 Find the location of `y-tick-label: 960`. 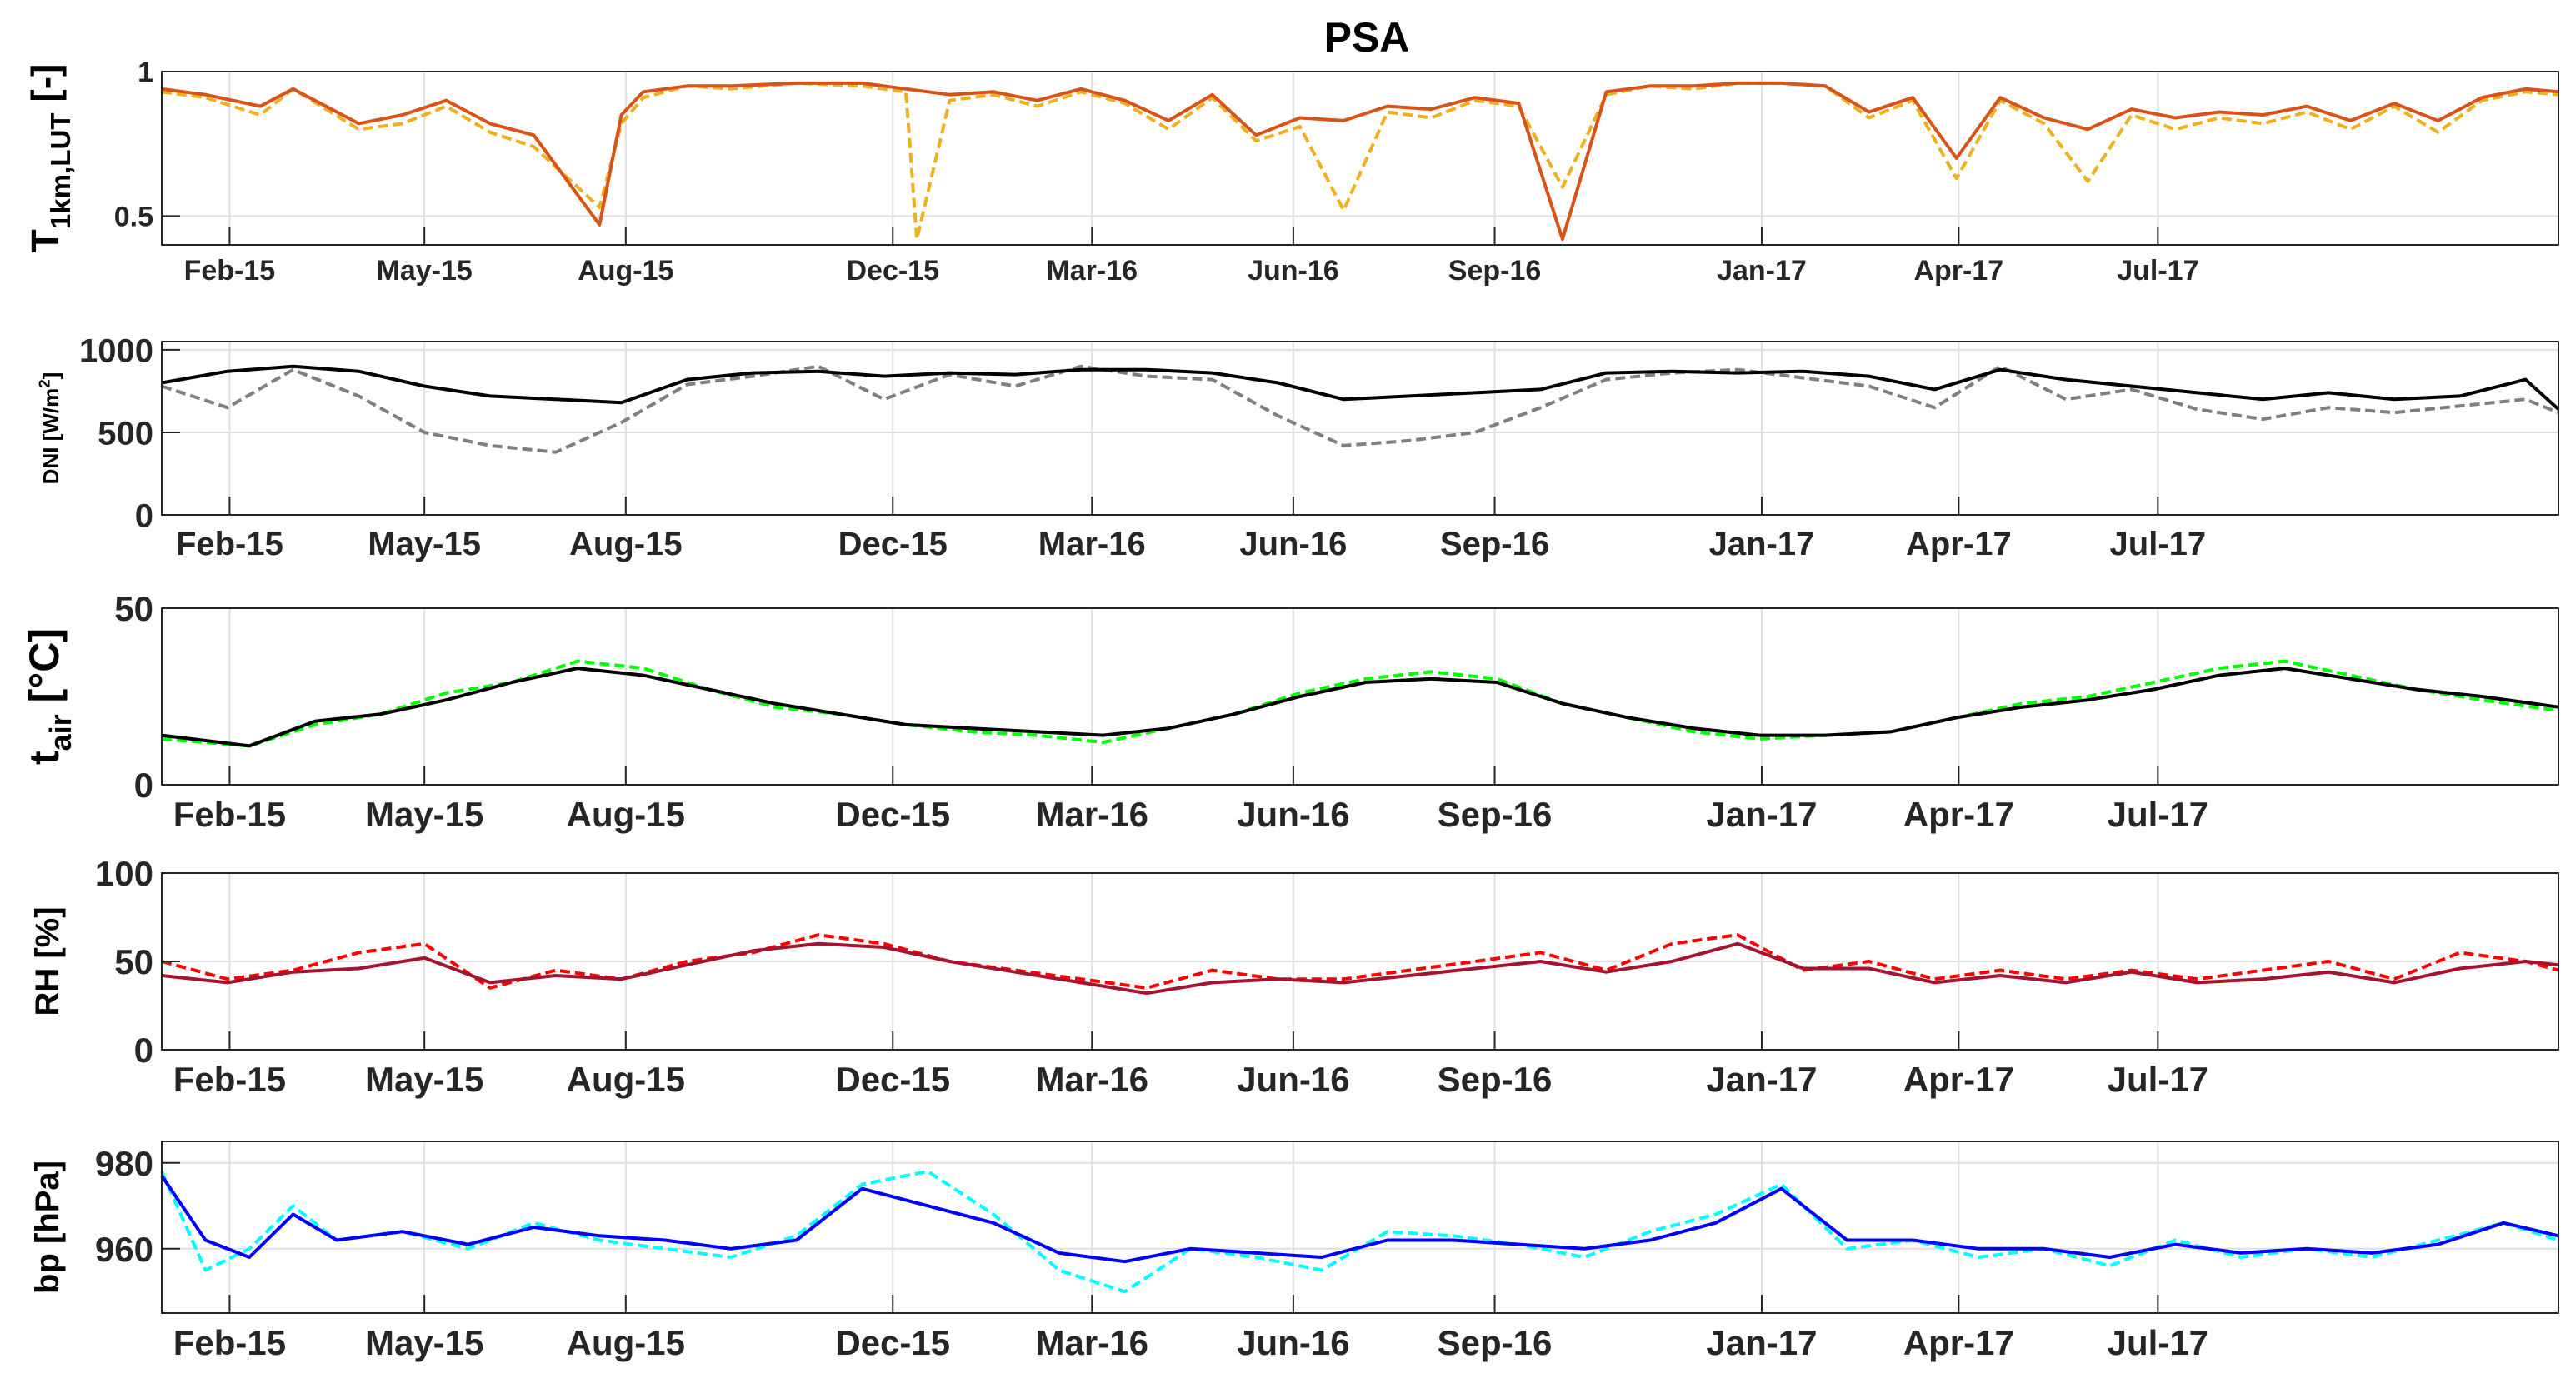

y-tick-label: 960 is located at coordinates (124, 1250).